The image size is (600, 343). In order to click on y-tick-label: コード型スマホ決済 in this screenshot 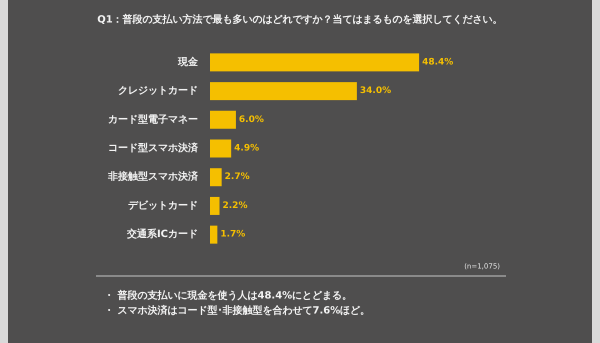, I will do `click(153, 148)`.